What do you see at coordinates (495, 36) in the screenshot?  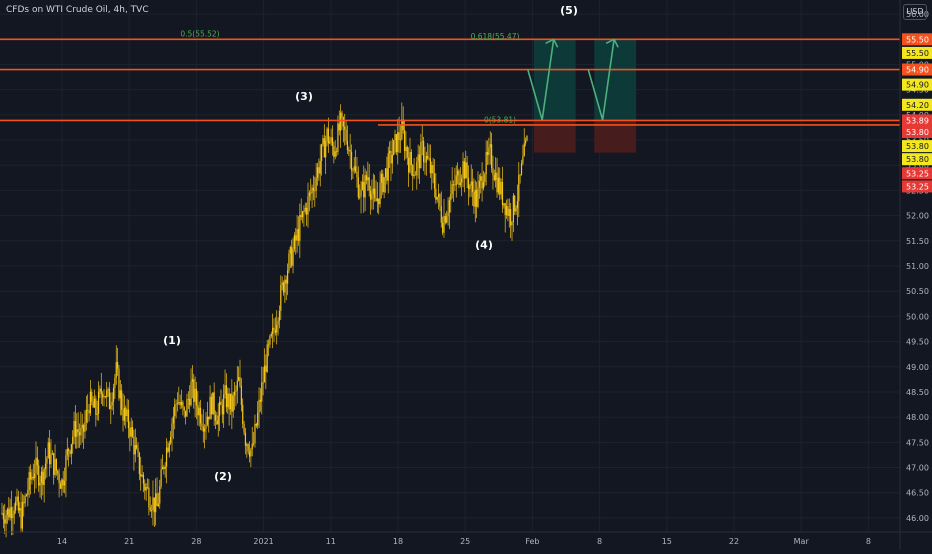 I see `fib-label: 0.618(55.47)` at bounding box center [495, 36].